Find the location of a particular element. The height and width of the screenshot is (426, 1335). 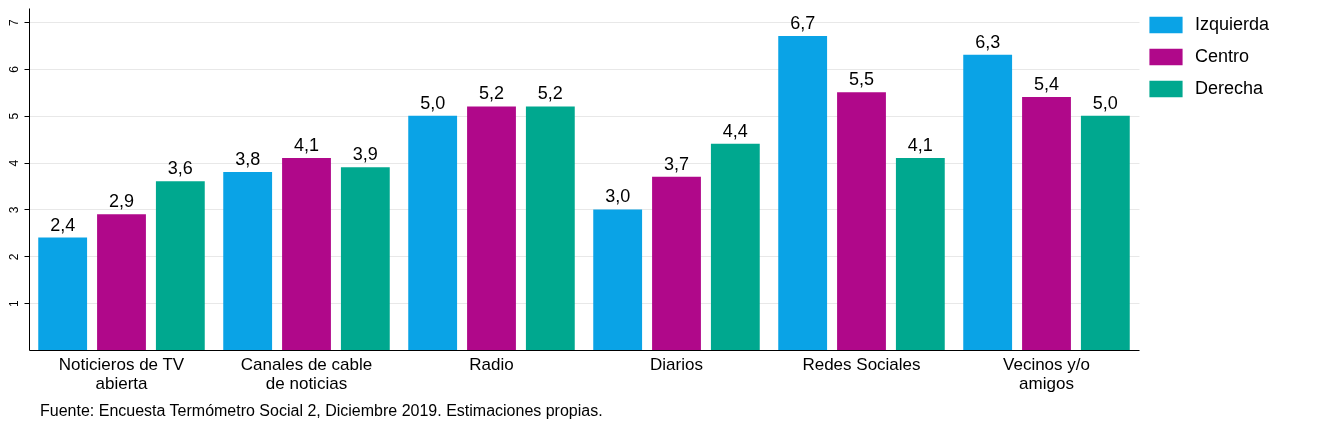

data-label: 3,8 is located at coordinates (248, 158).